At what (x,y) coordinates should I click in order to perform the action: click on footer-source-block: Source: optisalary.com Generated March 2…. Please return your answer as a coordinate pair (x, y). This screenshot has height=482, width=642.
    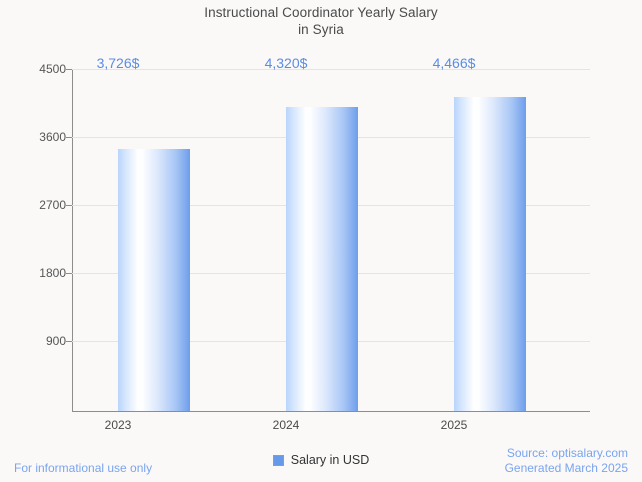
    Looking at the image, I should click on (566, 461).